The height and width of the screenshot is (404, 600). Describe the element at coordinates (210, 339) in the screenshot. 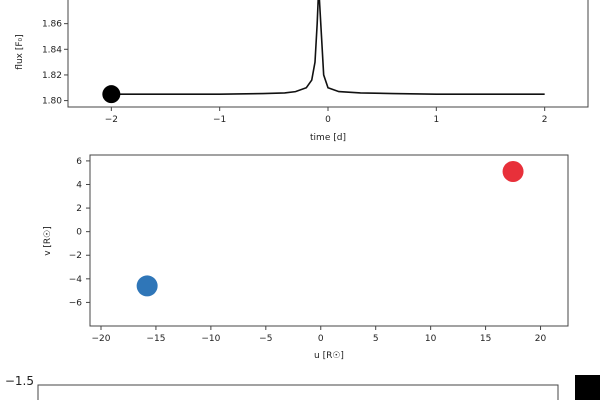

I see `position-x-tick-label: −10` at that location.